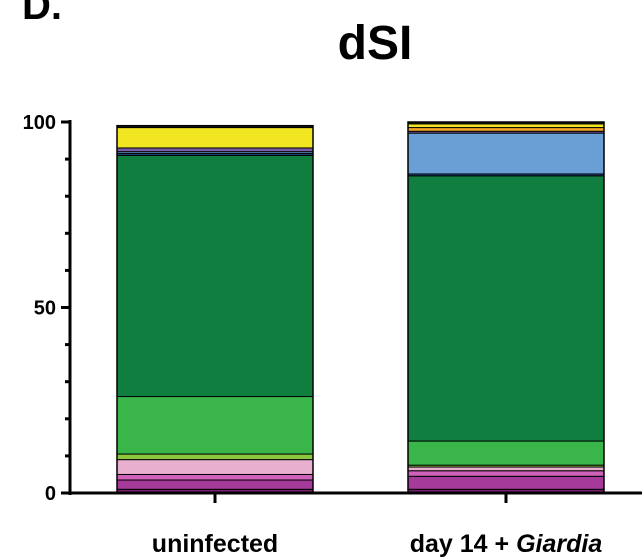 This screenshot has height=558, width=642. What do you see at coordinates (215, 544) in the screenshot?
I see `x-category-label-0: uninfected` at bounding box center [215, 544].